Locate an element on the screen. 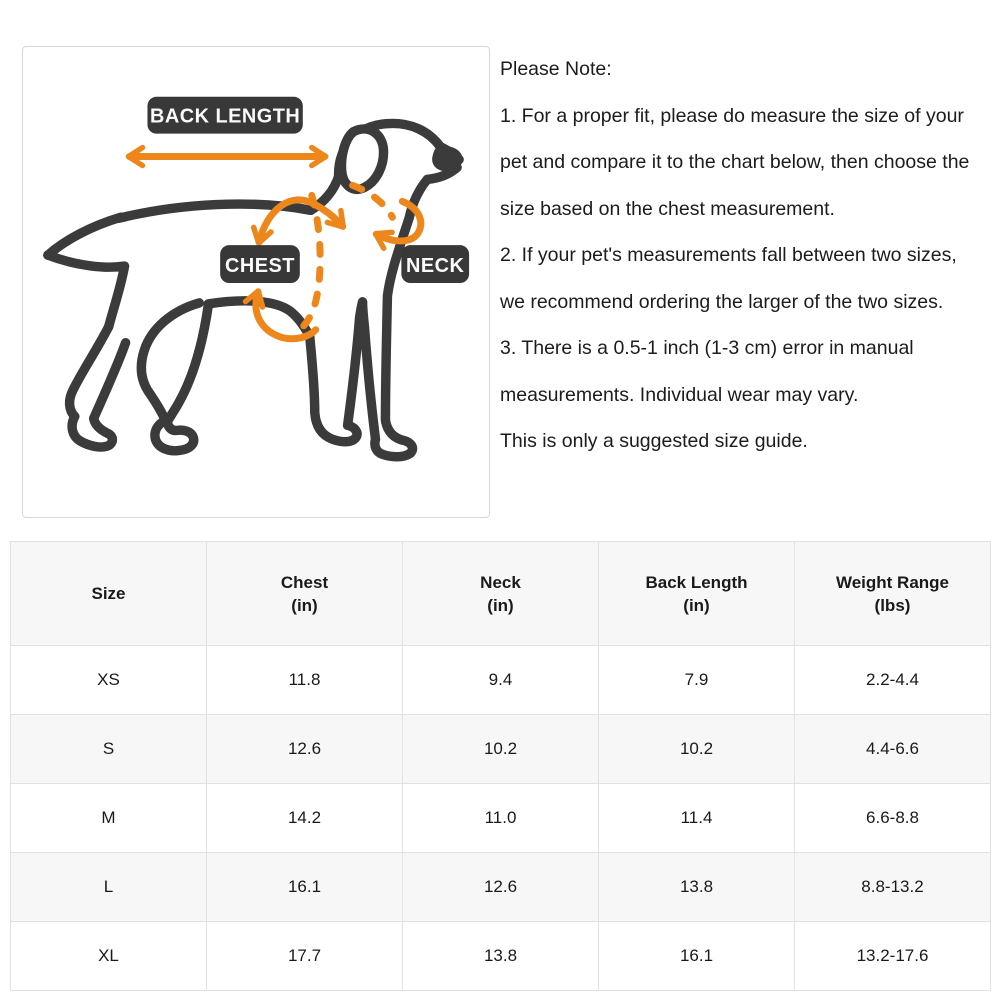 Image resolution: width=1000 pixels, height=1000 pixels. neck-cell: 10.2 is located at coordinates (500, 749).